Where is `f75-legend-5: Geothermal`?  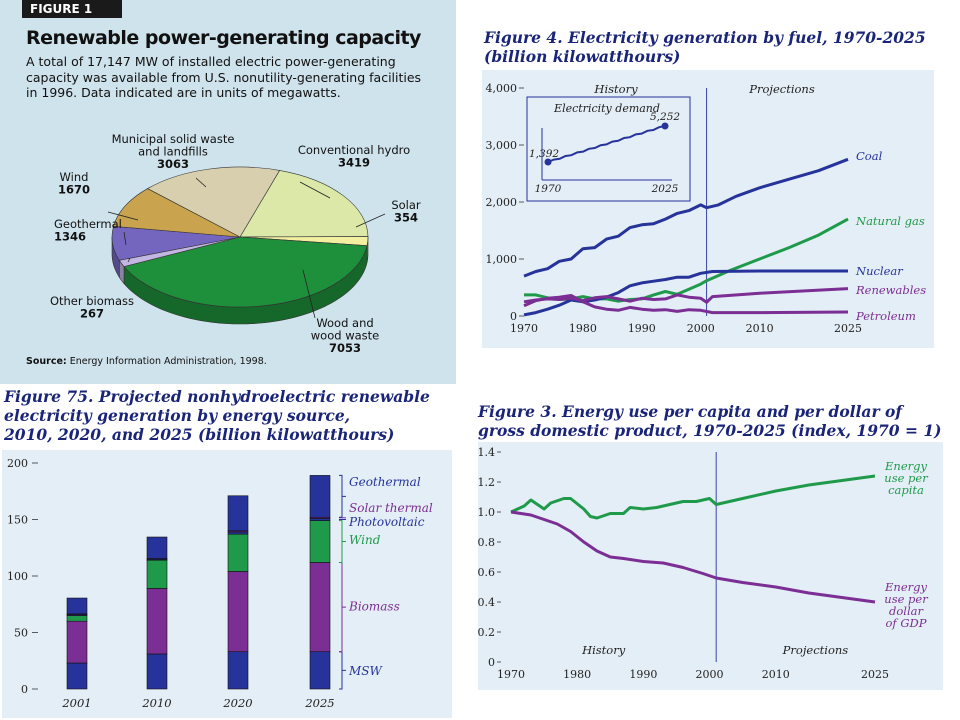 f75-legend-5: Geothermal is located at coordinates (385, 482).